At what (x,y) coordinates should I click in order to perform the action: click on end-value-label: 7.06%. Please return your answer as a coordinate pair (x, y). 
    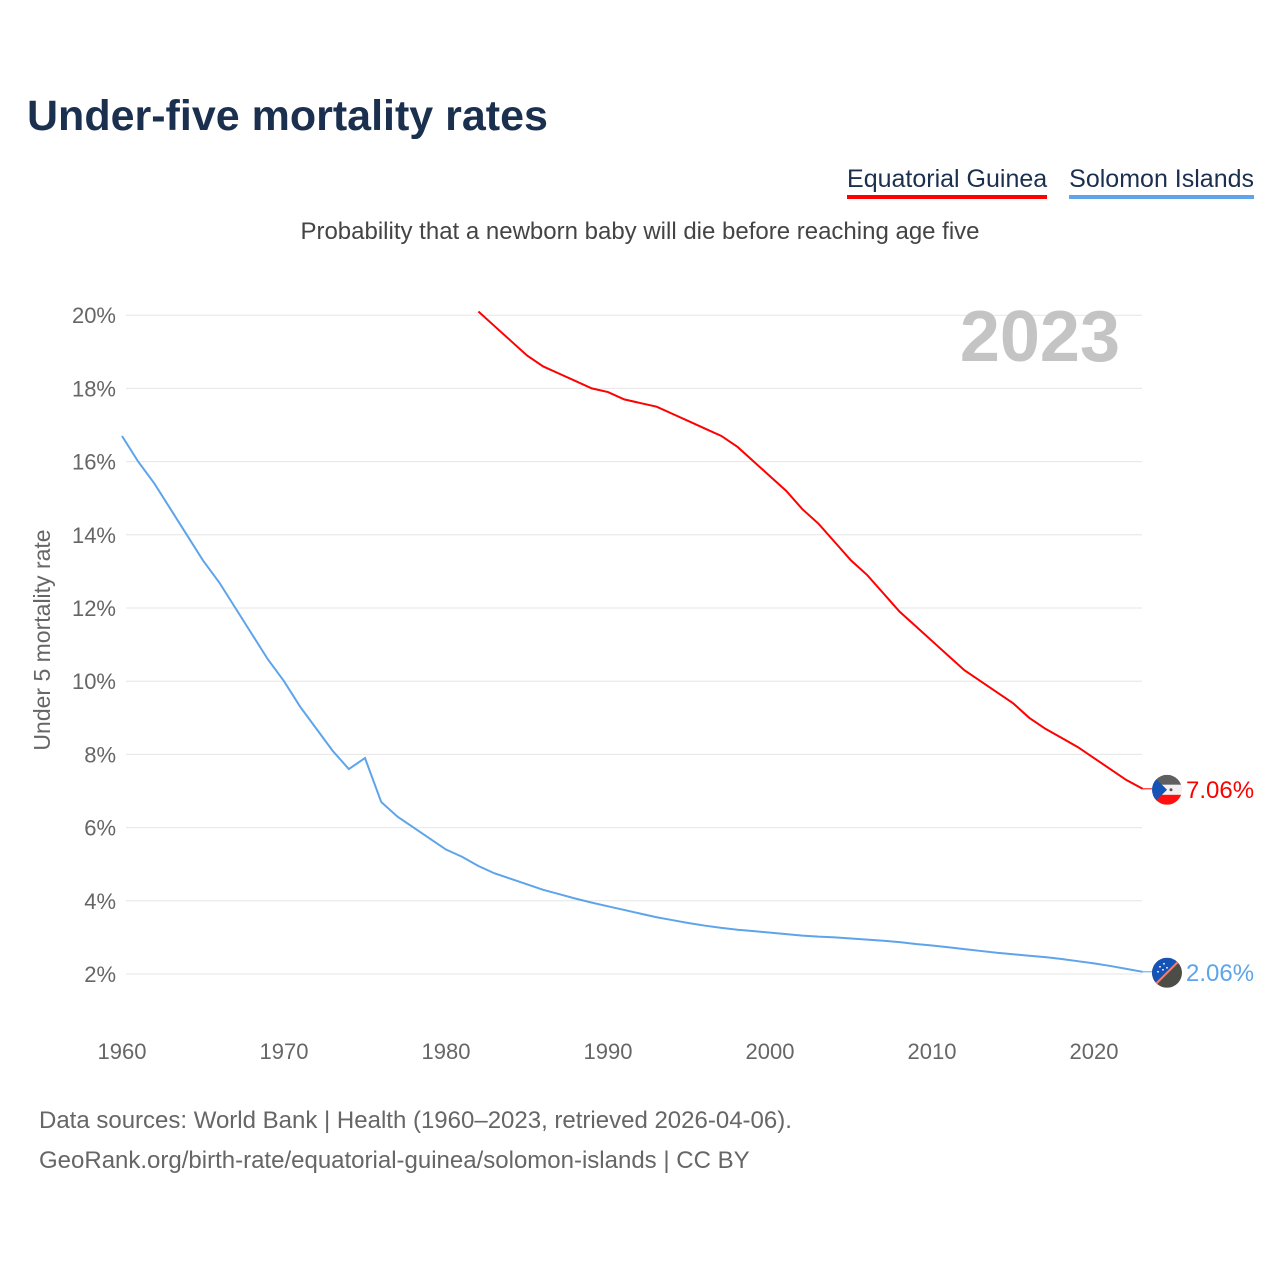
    Looking at the image, I should click on (1220, 790).